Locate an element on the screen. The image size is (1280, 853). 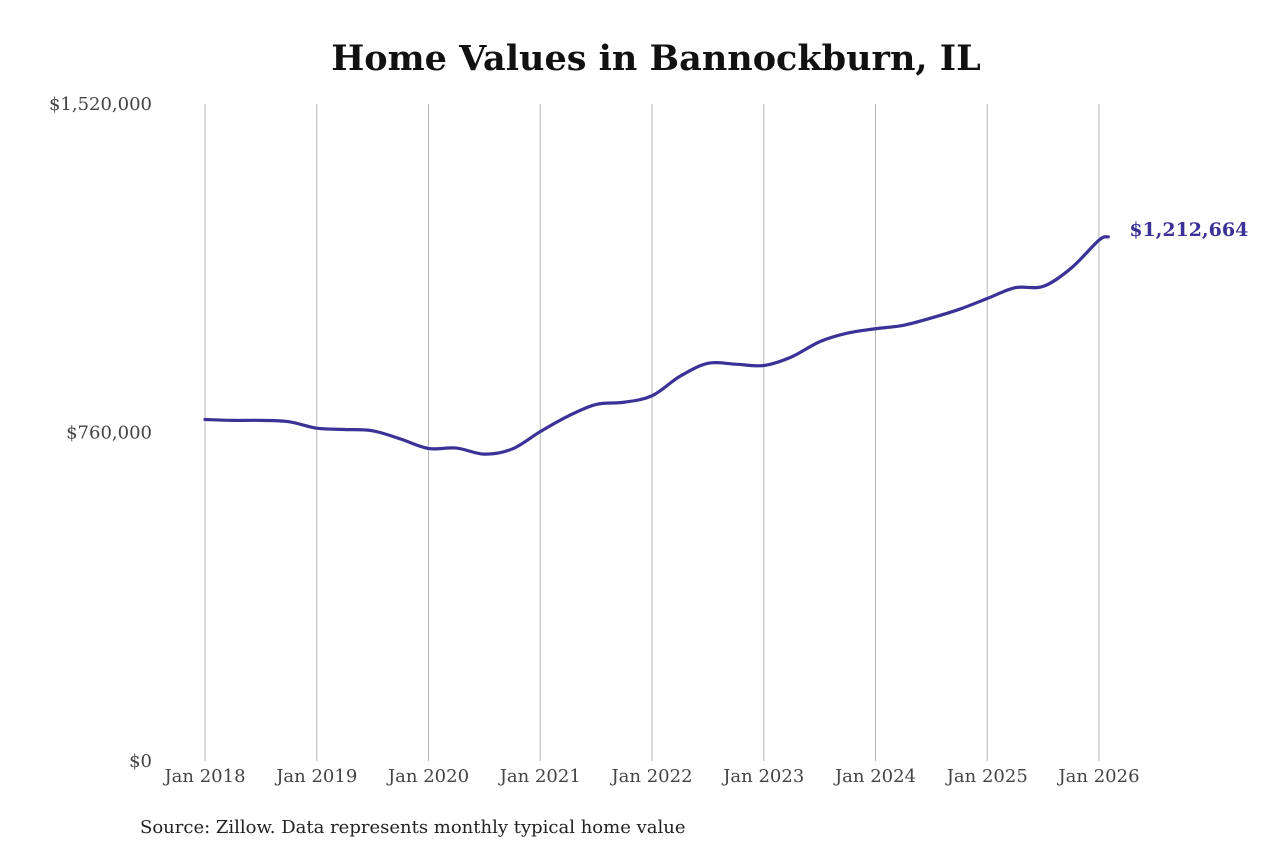
y-tick-label: $1,520,000 is located at coordinates (100, 104).